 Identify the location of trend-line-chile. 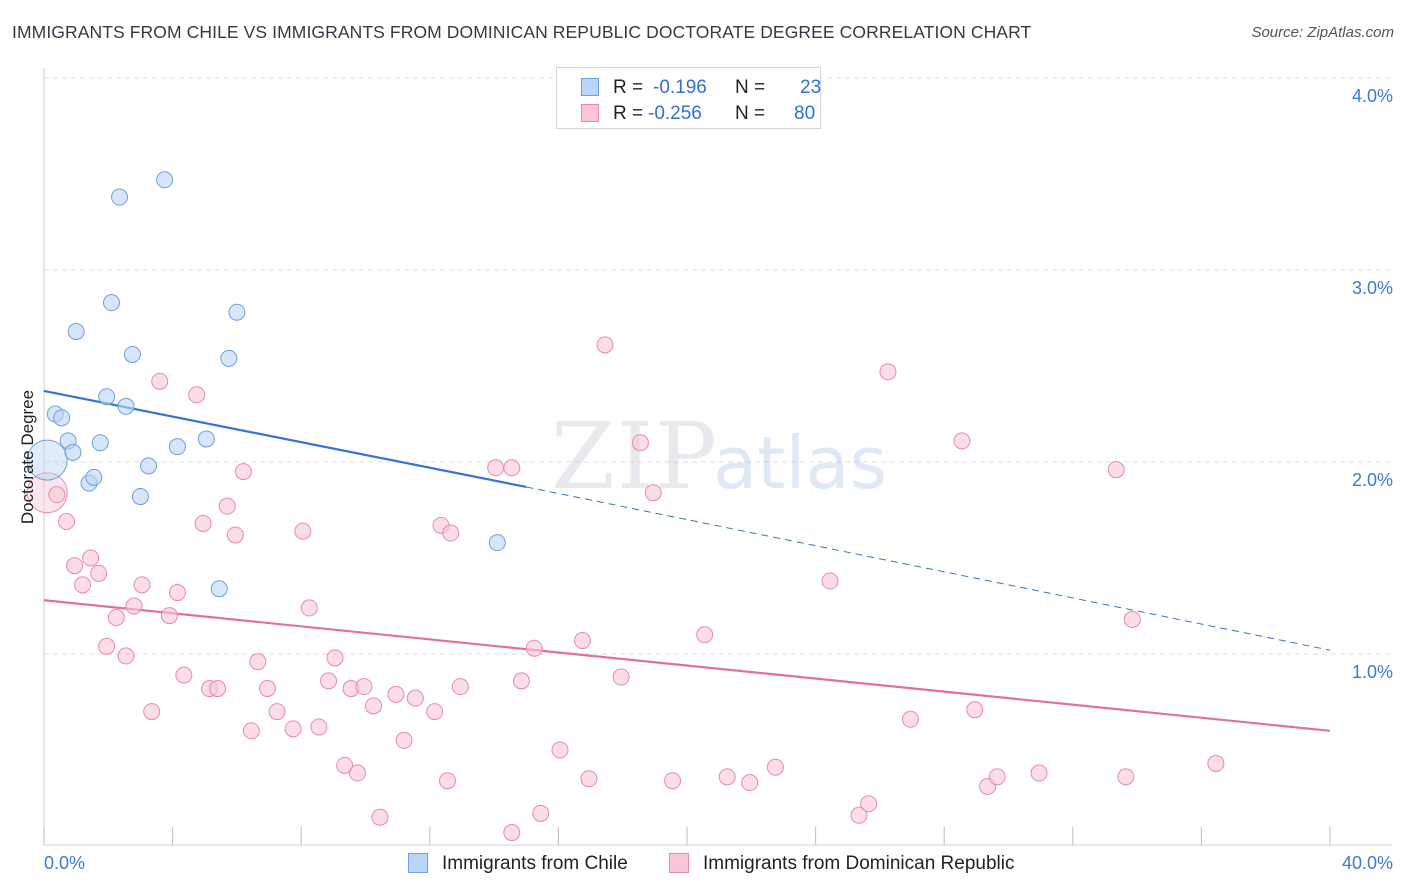
(285, 439).